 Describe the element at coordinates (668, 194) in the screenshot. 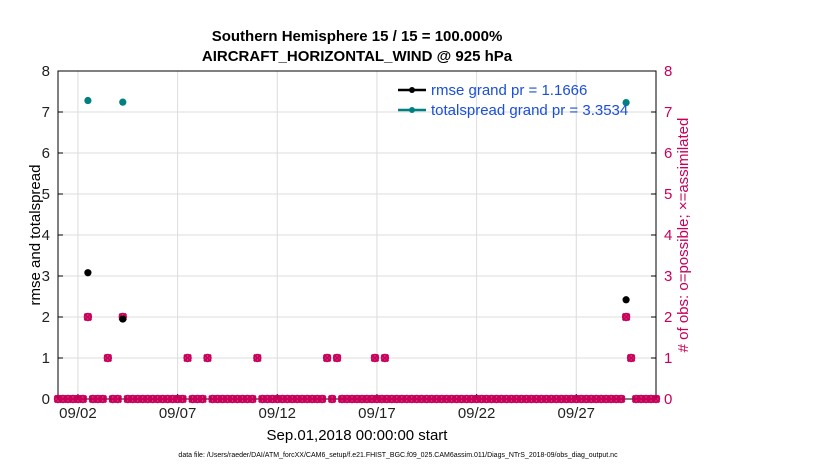

I see `y-tick-label-right: 5` at that location.